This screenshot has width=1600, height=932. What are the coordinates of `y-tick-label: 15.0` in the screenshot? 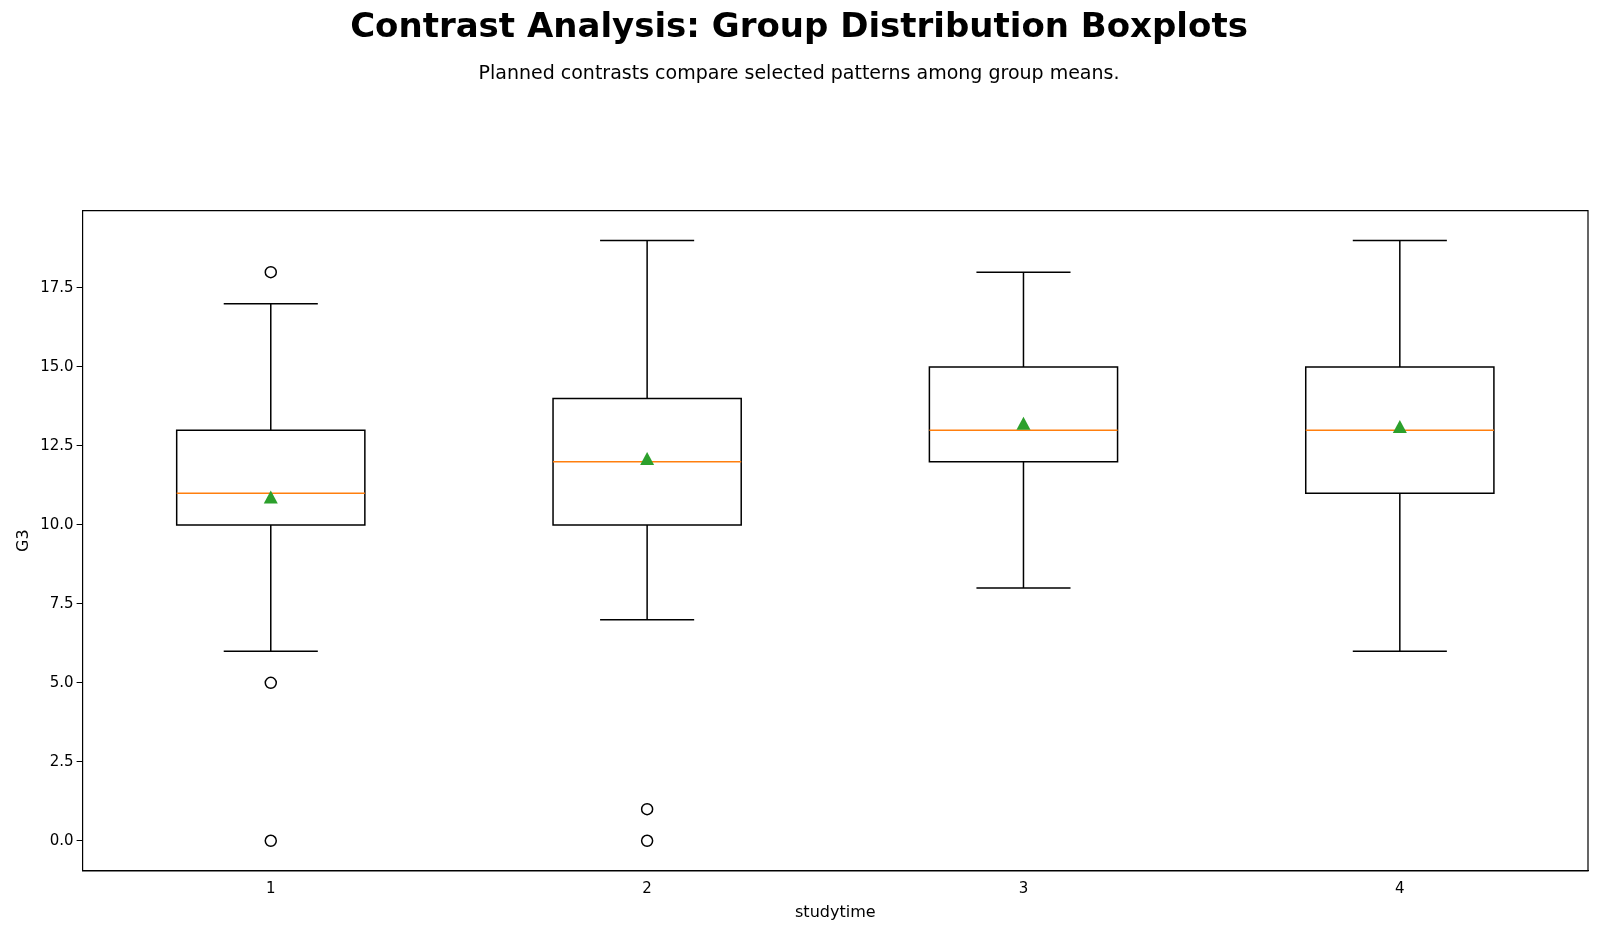 It's located at (57, 365).